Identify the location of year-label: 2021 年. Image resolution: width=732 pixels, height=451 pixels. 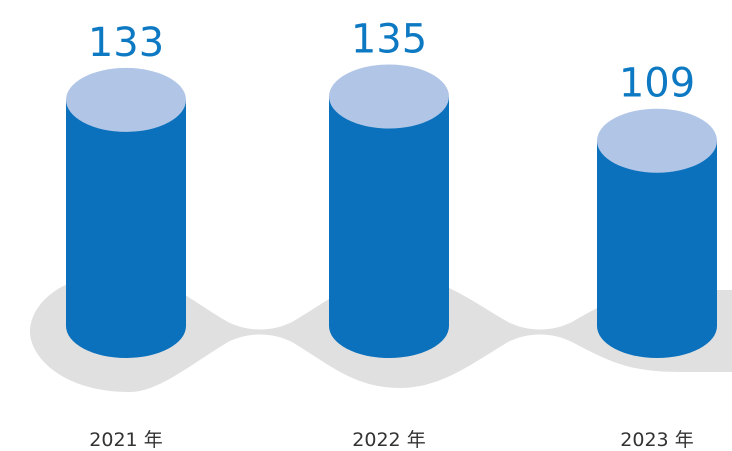
(125, 440).